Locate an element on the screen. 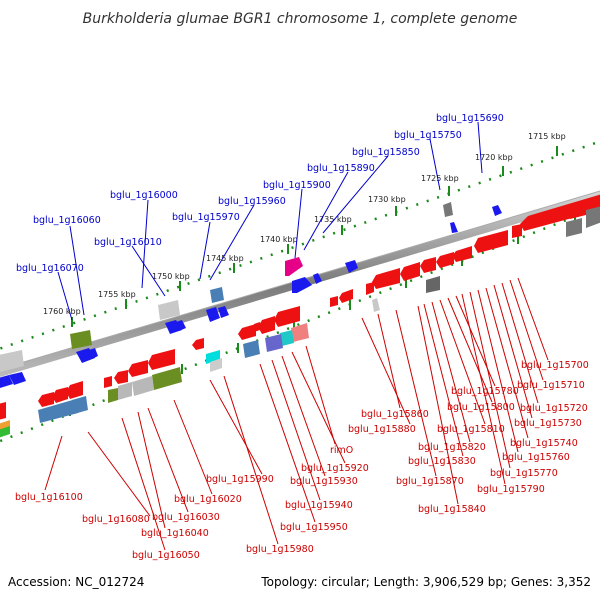  kbp-label: 1715 kbp is located at coordinates (547, 136).